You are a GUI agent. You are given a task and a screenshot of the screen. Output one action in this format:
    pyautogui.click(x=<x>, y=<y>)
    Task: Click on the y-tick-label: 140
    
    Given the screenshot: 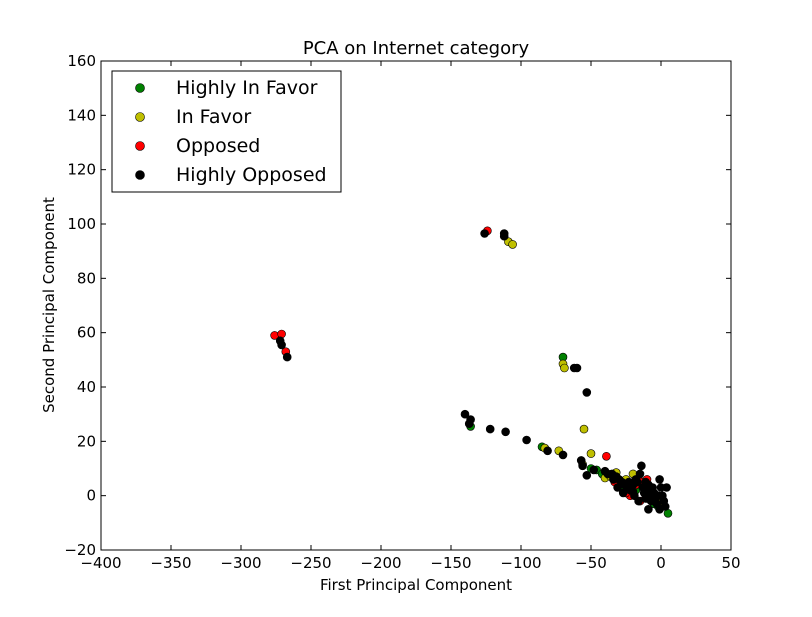 What is the action you would take?
    pyautogui.click(x=81, y=115)
    